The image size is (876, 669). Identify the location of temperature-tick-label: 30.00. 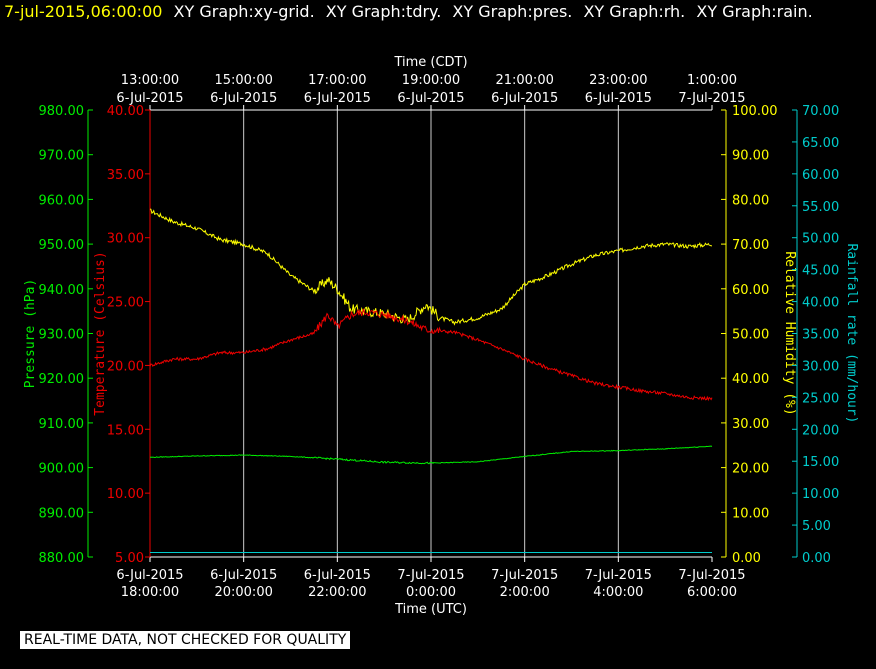
(125, 239).